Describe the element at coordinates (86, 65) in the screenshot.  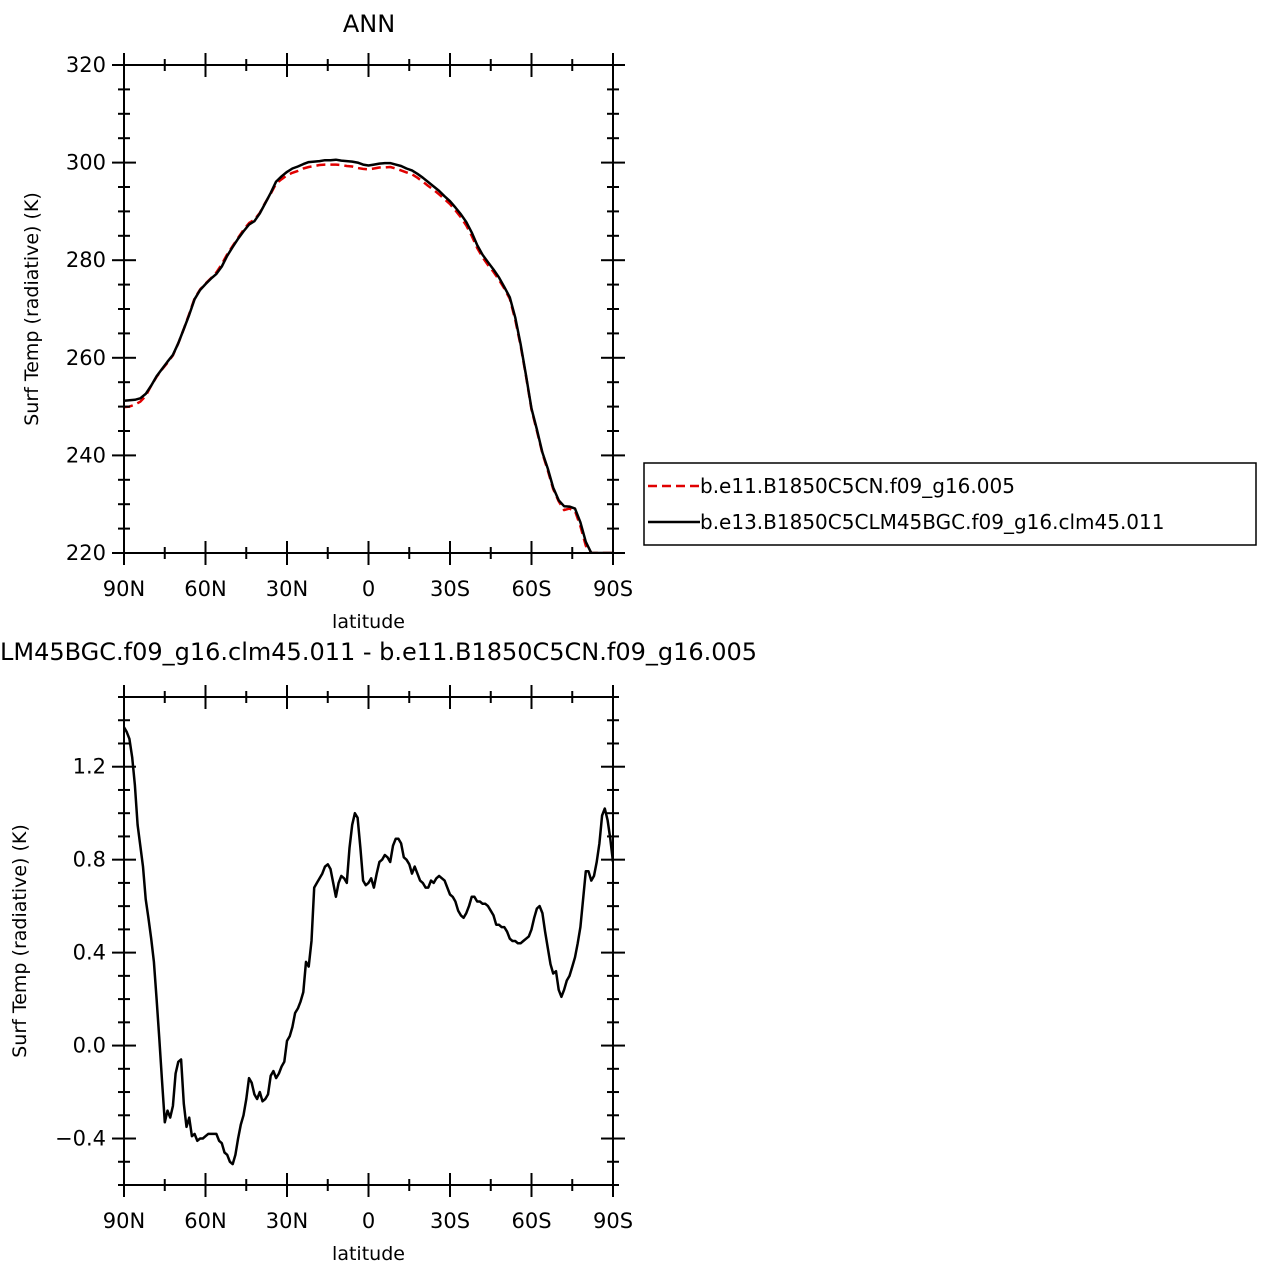
I see `y-tick-label: 320` at that location.